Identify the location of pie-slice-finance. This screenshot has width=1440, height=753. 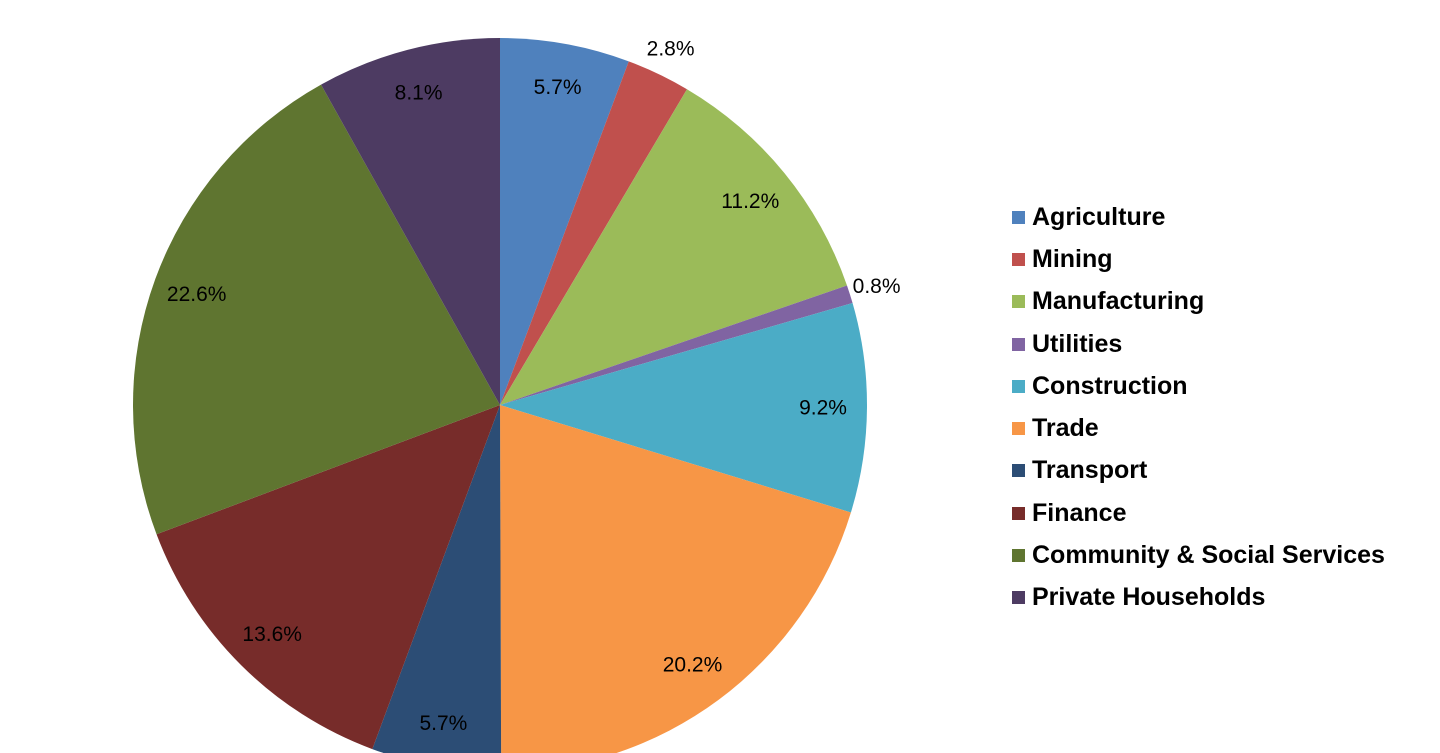
(328, 577).